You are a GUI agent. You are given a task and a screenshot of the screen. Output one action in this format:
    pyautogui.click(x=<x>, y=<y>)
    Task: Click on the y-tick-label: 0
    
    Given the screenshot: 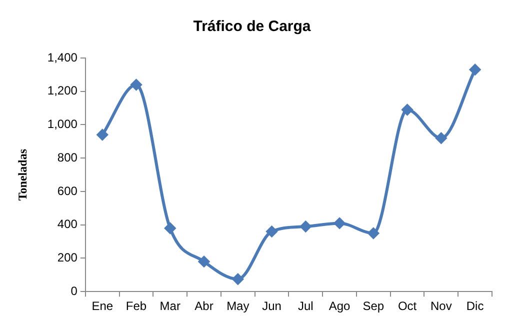 What is the action you would take?
    pyautogui.click(x=74, y=291)
    